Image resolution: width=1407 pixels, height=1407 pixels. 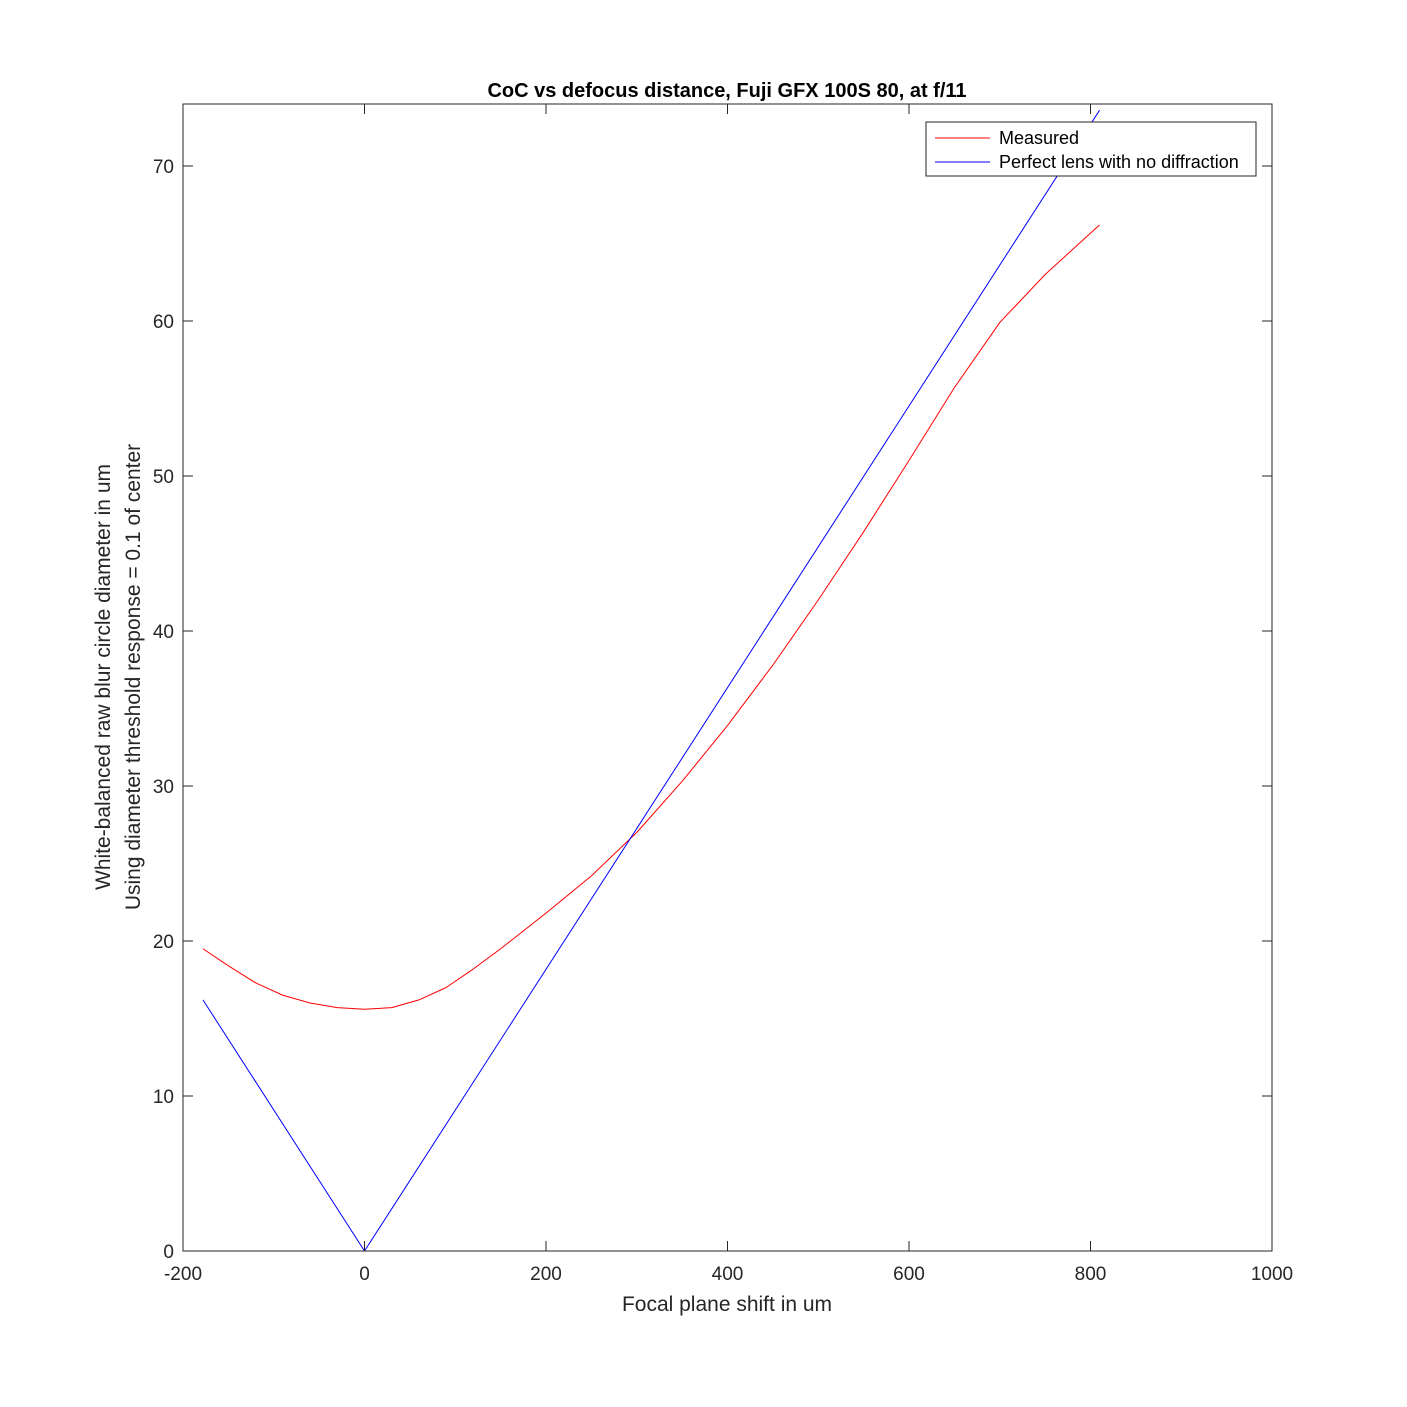 I want to click on x-tick-label: 600, so click(x=909, y=1274).